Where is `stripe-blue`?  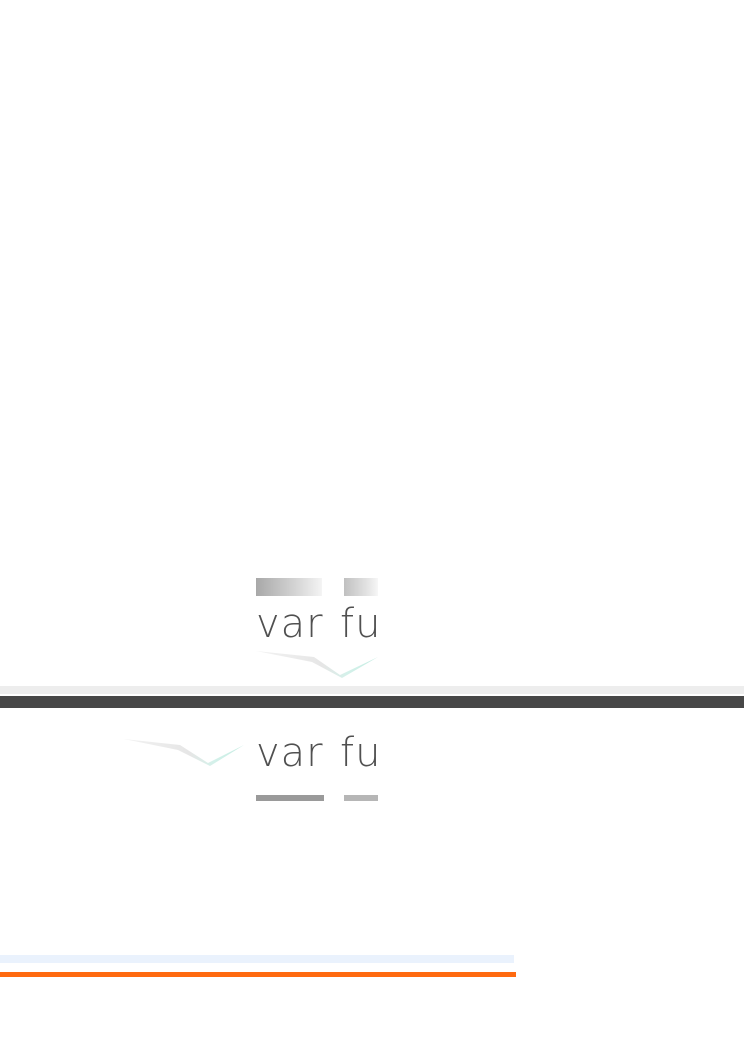 stripe-blue is located at coordinates (257, 959).